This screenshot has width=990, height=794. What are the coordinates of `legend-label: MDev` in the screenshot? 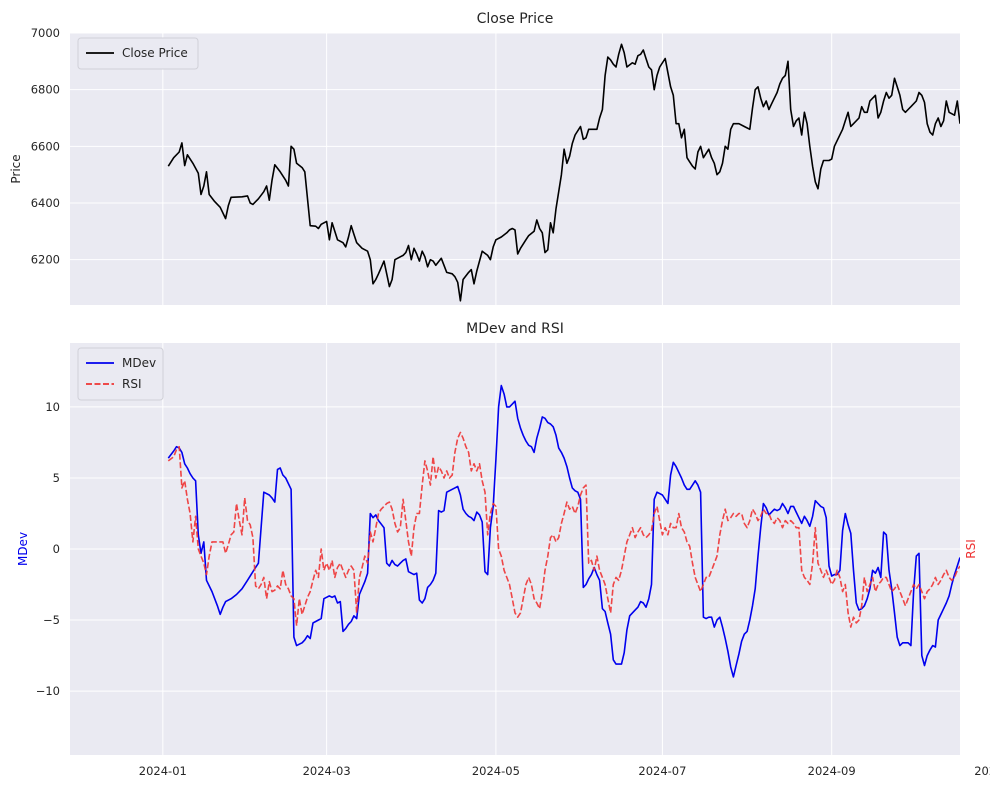 It's located at (139, 363).